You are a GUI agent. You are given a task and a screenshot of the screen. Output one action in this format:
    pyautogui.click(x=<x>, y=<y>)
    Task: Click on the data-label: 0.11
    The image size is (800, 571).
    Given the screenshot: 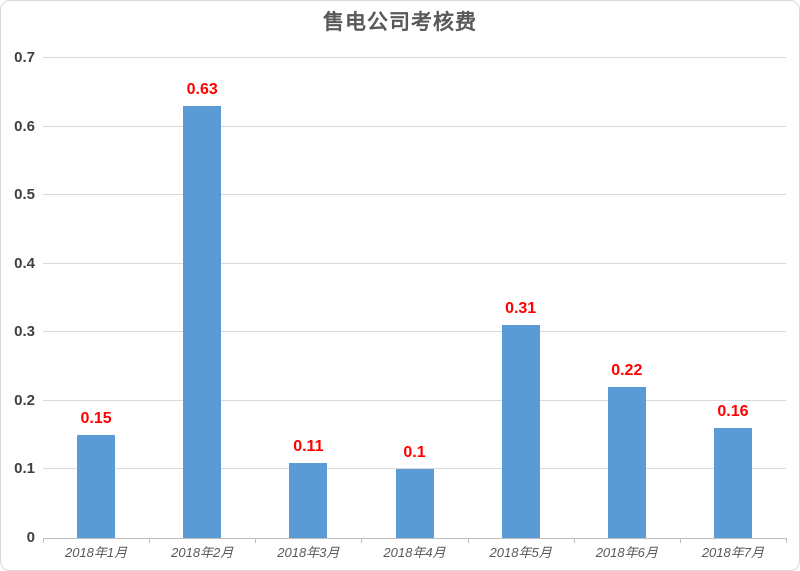 What is the action you would take?
    pyautogui.click(x=308, y=446)
    